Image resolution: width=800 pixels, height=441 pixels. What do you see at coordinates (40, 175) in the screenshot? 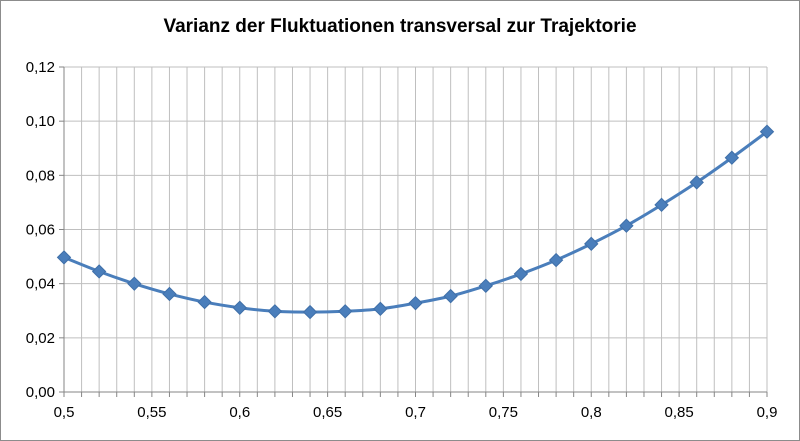
I see `y-tick-label: 0,08` at bounding box center [40, 175].